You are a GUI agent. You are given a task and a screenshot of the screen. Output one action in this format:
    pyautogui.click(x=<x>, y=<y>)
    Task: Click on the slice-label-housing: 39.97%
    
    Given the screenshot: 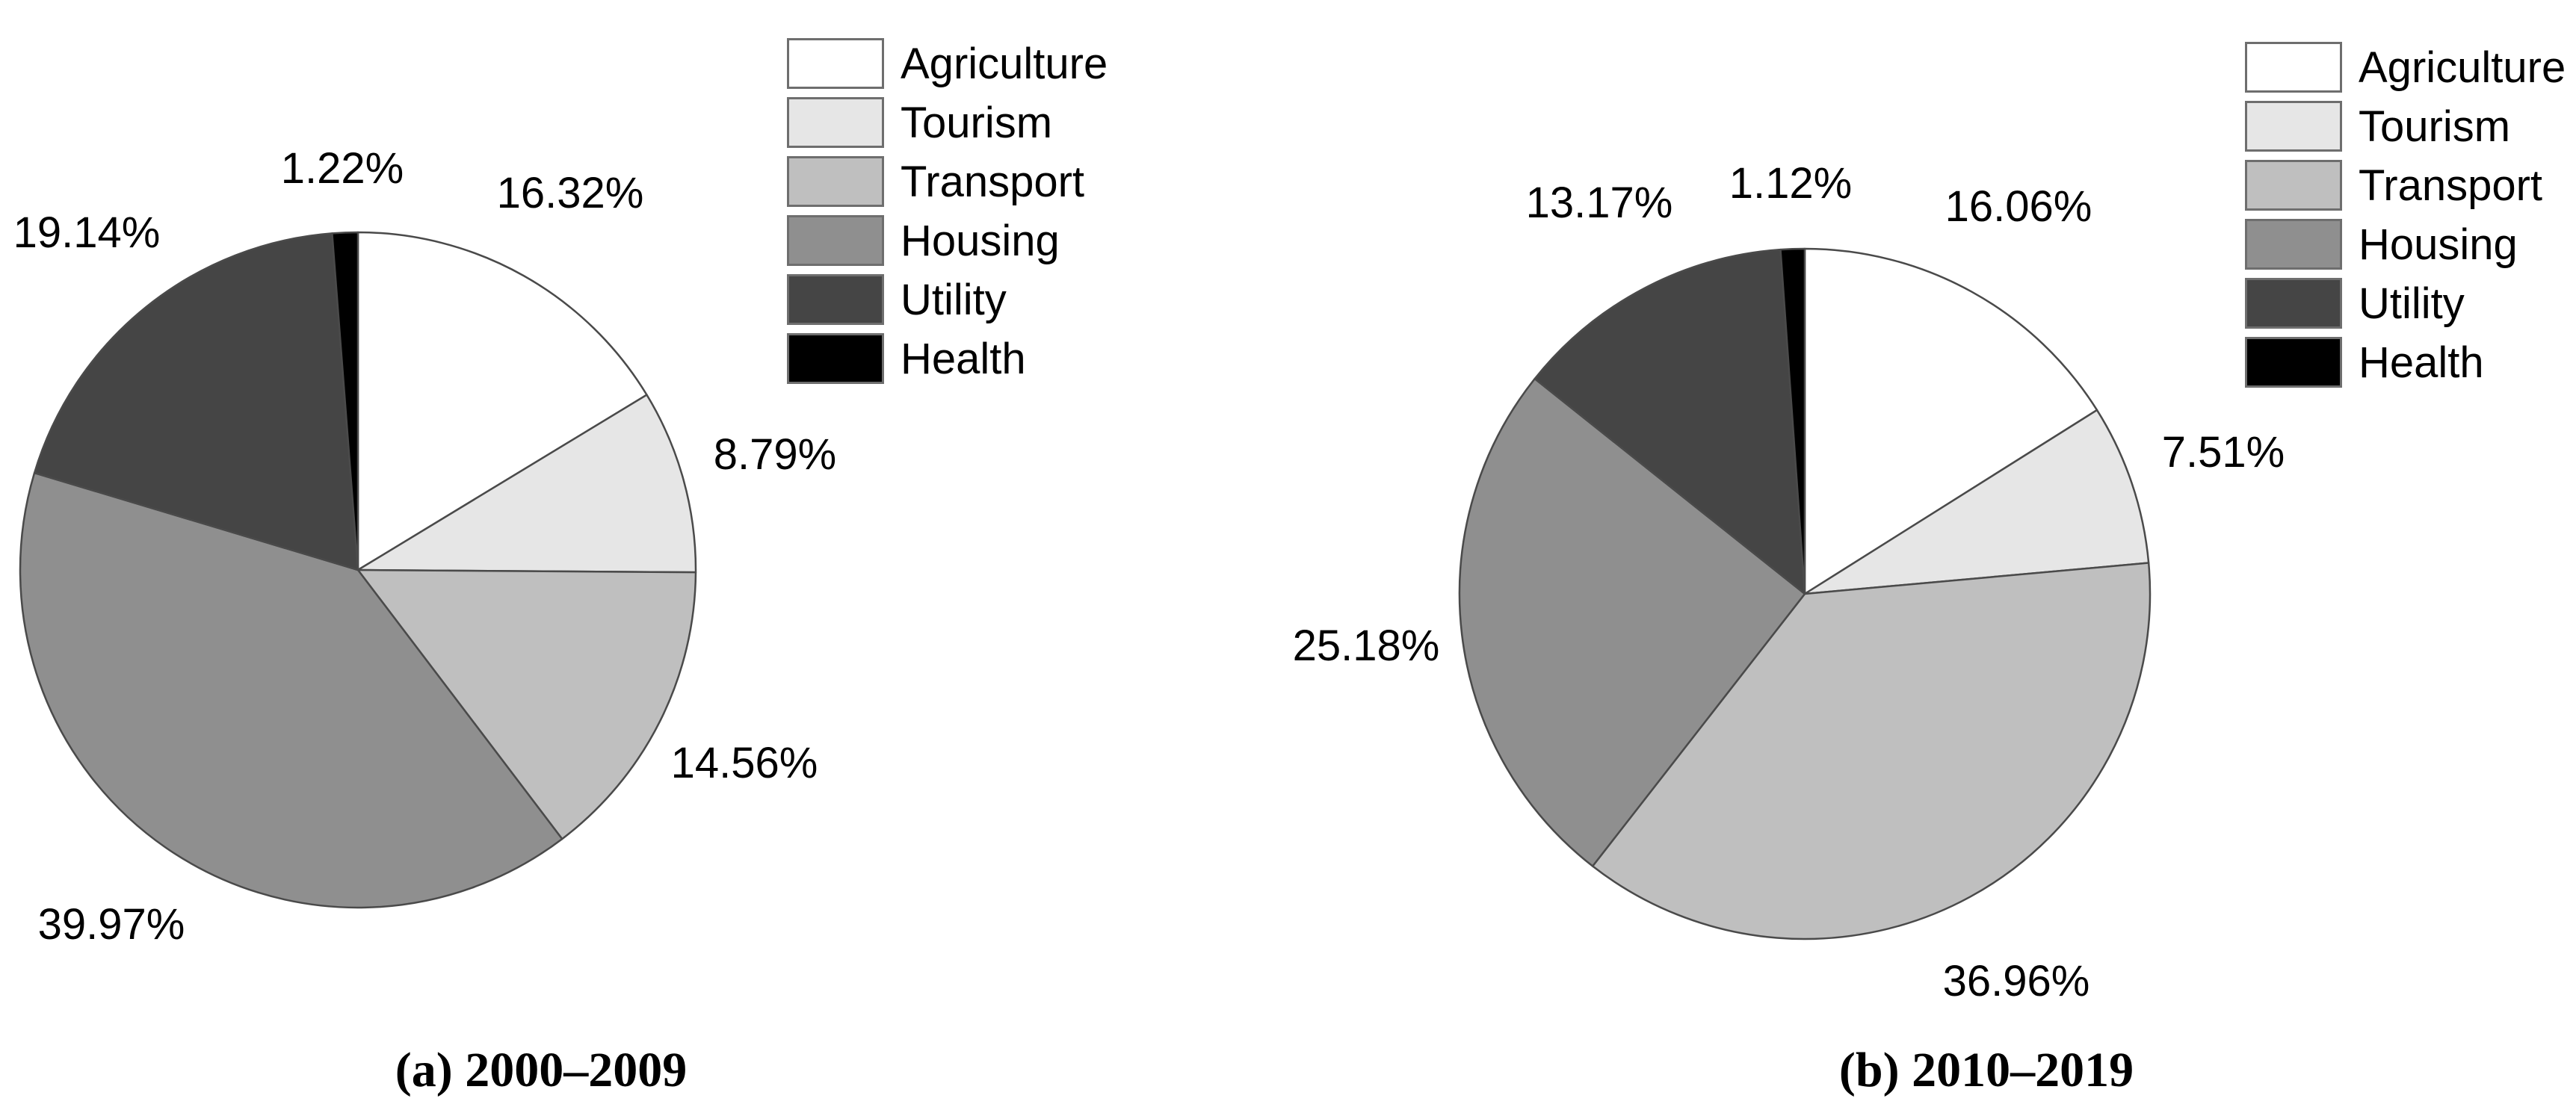 What is the action you would take?
    pyautogui.click(x=111, y=924)
    